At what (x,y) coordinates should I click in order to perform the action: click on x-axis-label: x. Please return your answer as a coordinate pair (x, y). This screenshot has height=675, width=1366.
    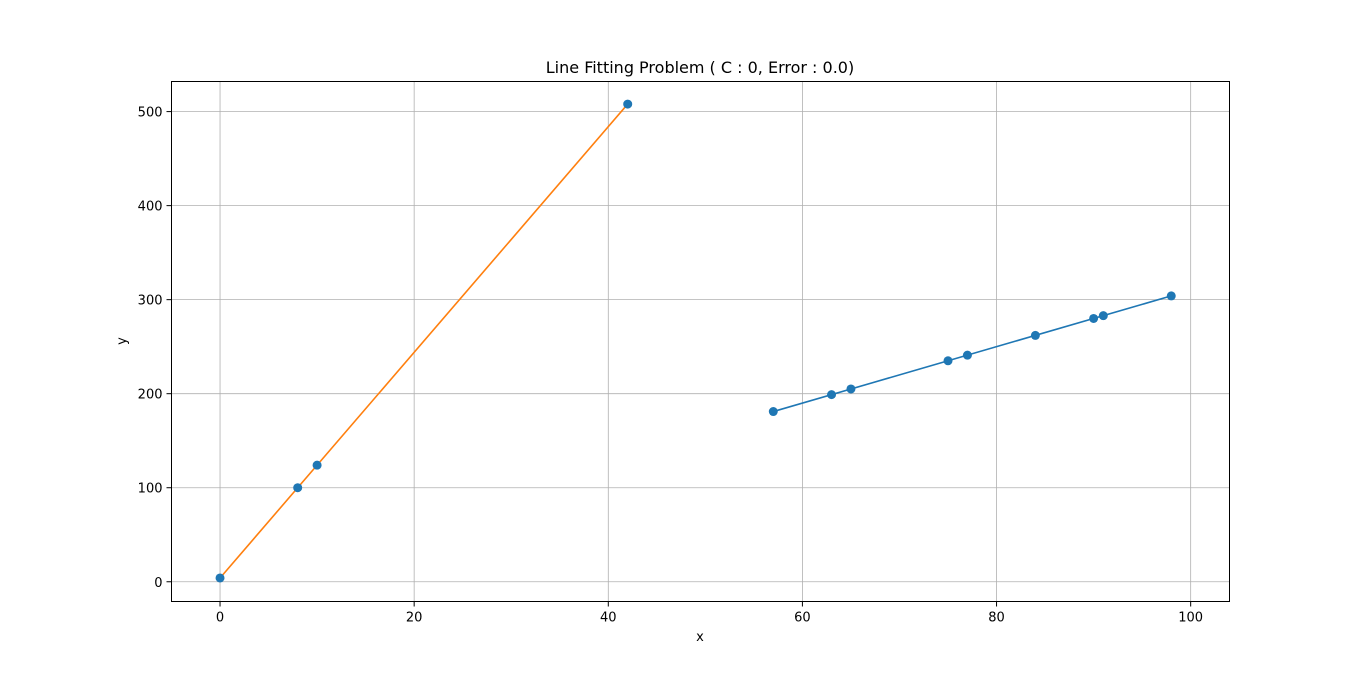
    Looking at the image, I should click on (700, 637).